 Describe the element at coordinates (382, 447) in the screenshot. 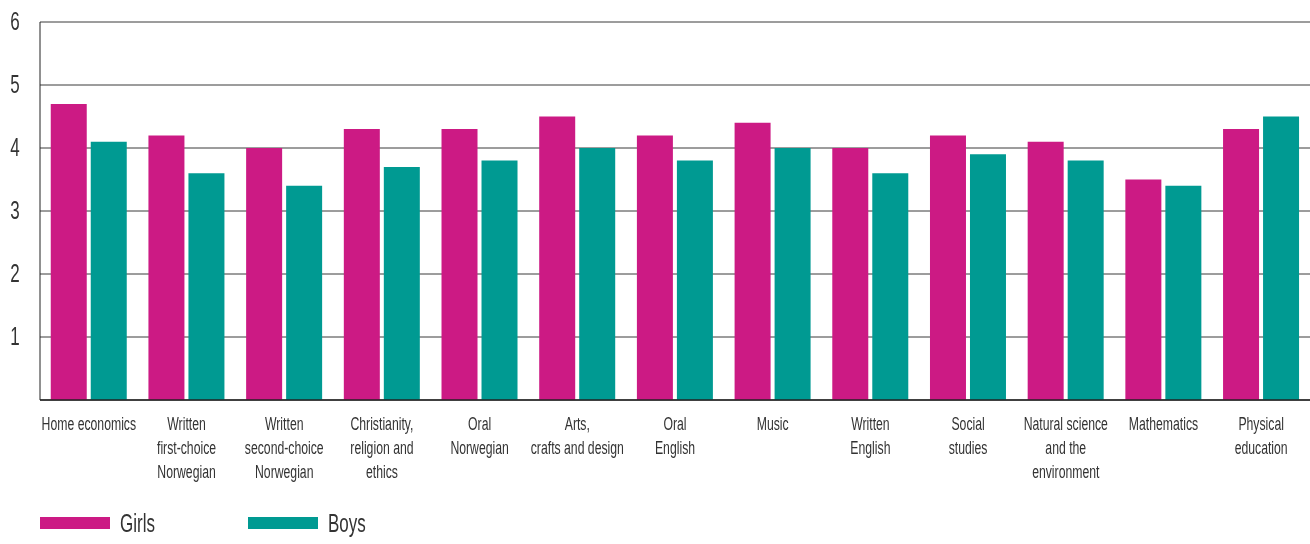

I see `x-tick-label: Christianity, religion and ethics` at that location.